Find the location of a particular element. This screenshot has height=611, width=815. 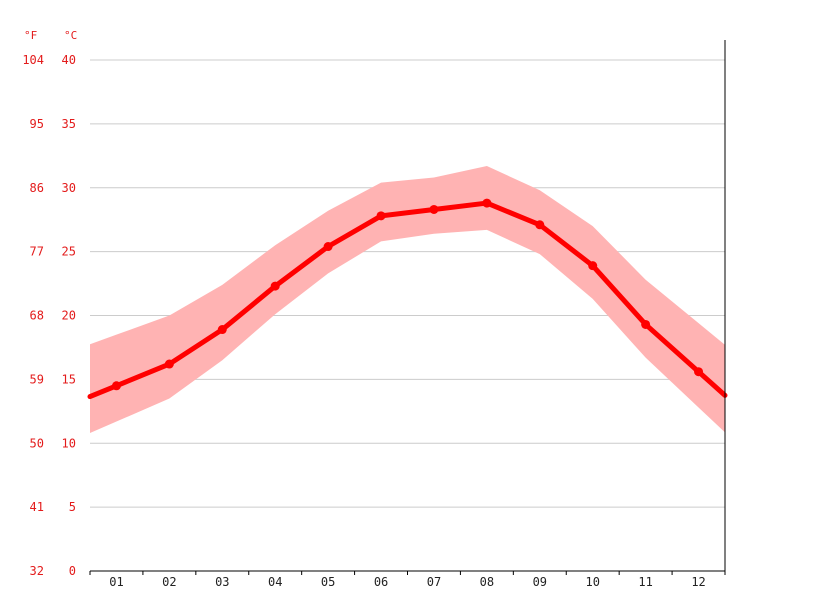

y-tick-f-label: 59 is located at coordinates (37, 379).